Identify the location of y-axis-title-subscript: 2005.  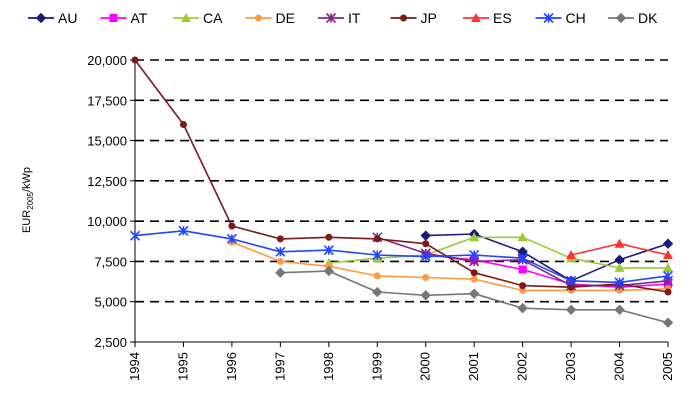
(30, 200).